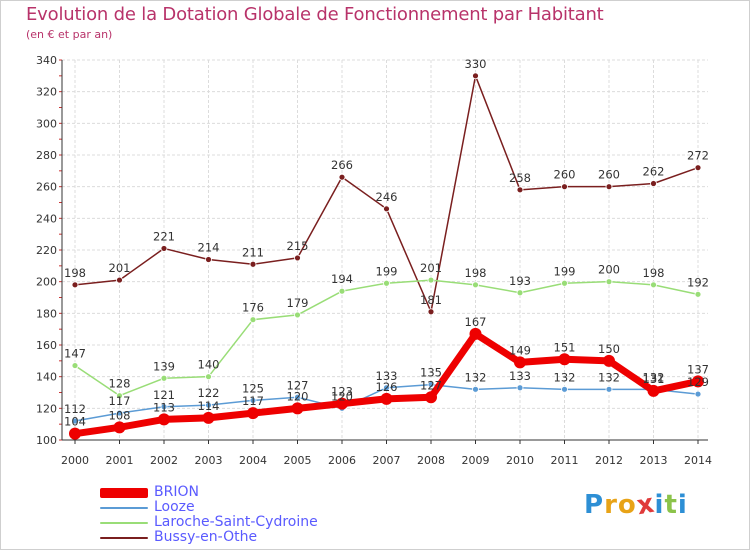 The height and width of the screenshot is (550, 750). I want to click on x-tick-label: 2008, so click(431, 460).